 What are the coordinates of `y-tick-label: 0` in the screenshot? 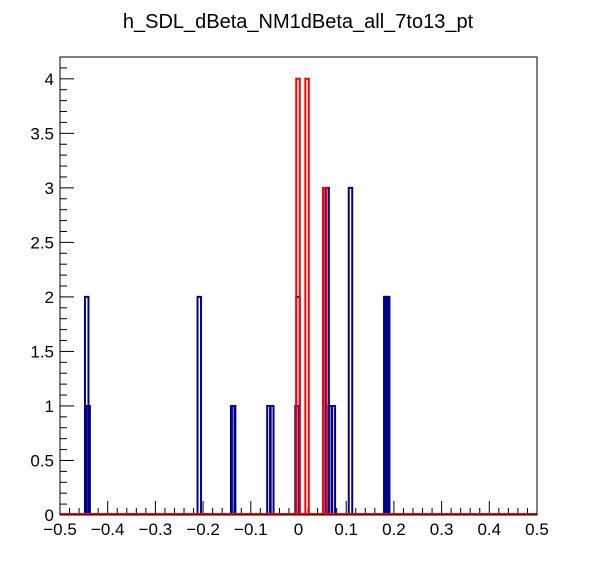 It's located at (49, 515).